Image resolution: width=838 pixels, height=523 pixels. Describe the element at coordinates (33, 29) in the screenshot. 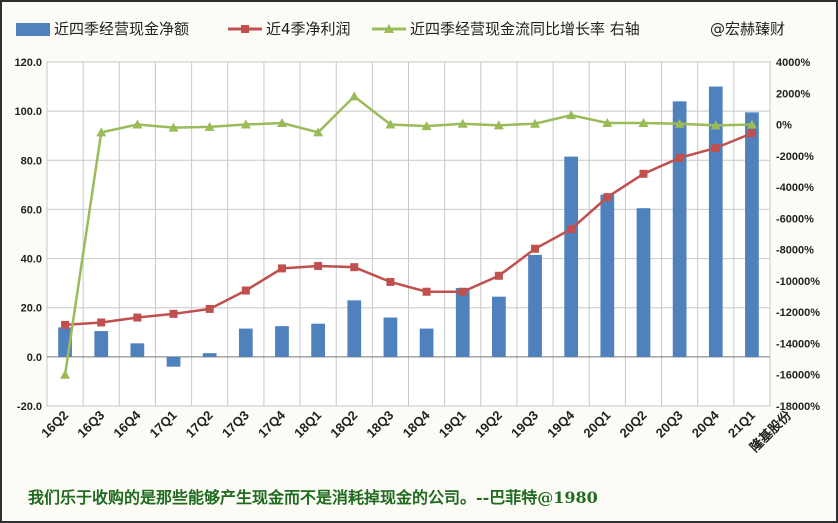

I see `legend-swatch-bar` at that location.